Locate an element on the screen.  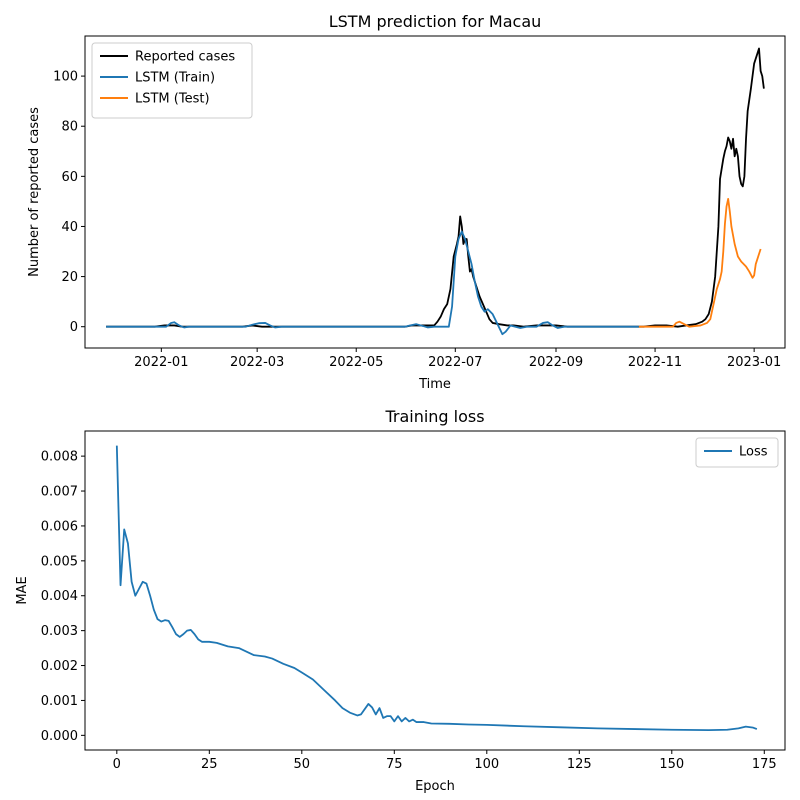
x-axis-label: Time is located at coordinates (434, 384).